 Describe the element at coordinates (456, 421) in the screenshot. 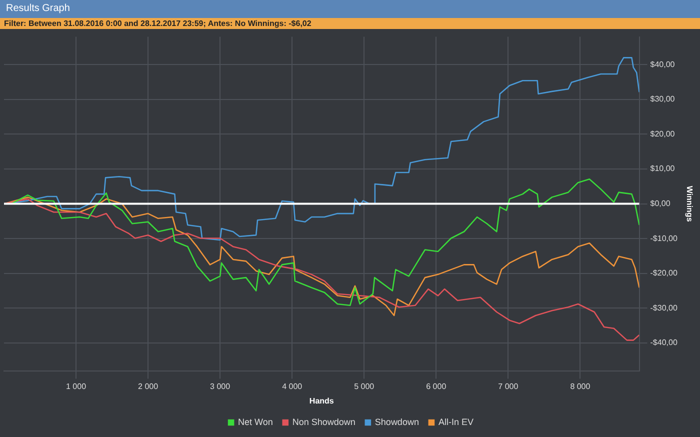

I see `legend-label: All-In EV` at that location.